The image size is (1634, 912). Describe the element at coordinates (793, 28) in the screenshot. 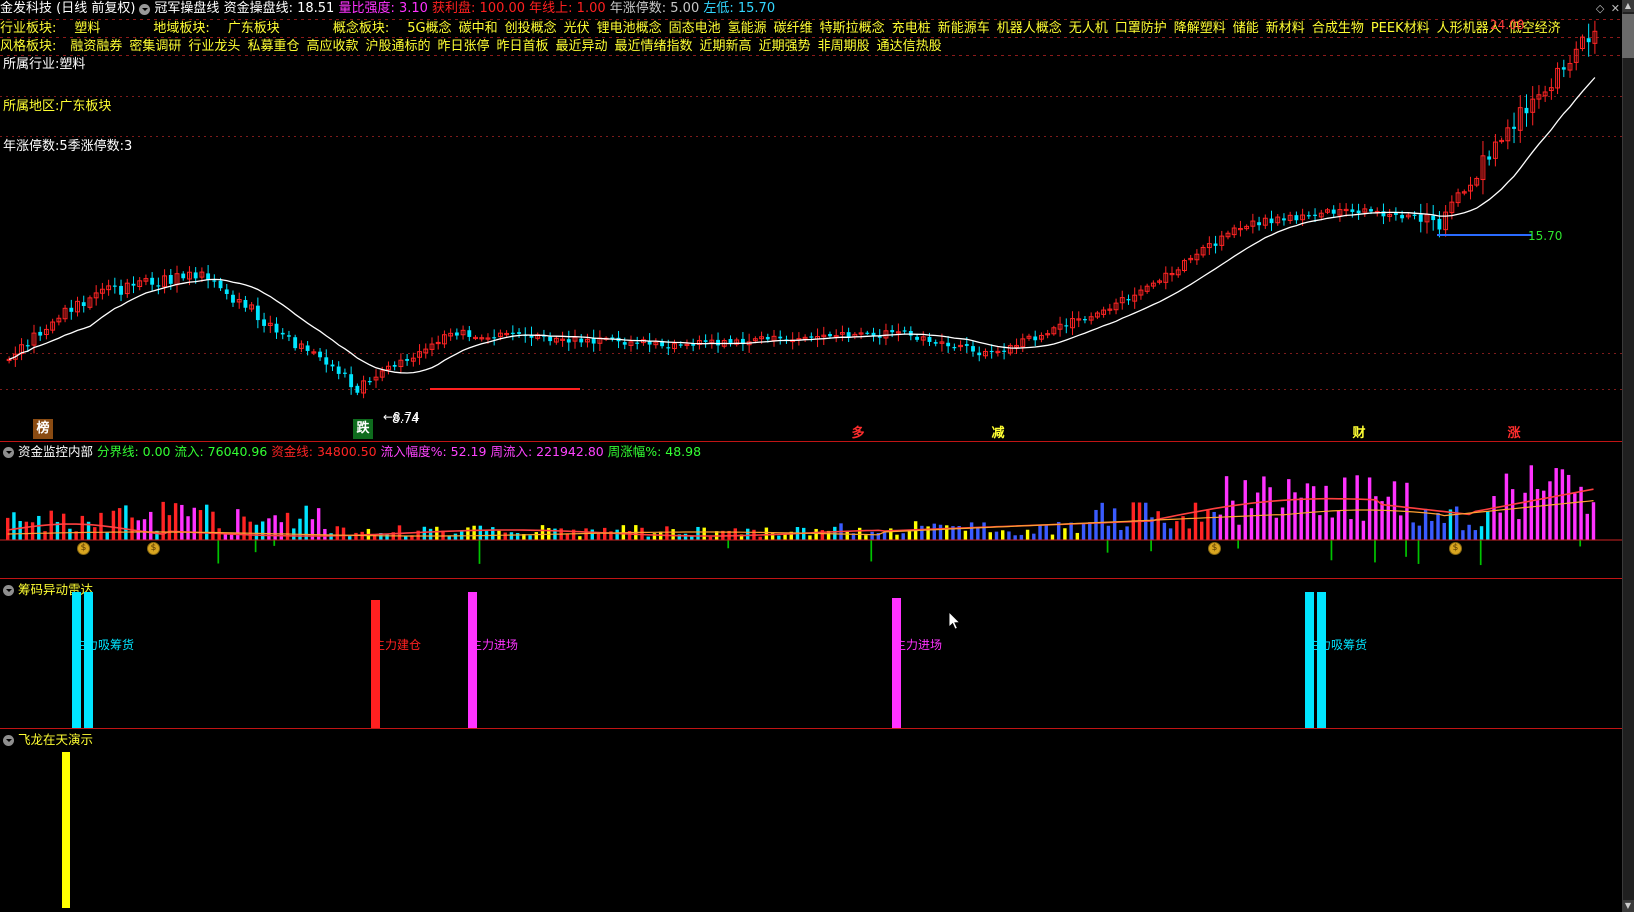

I see `sector-item: 碳纤维` at that location.